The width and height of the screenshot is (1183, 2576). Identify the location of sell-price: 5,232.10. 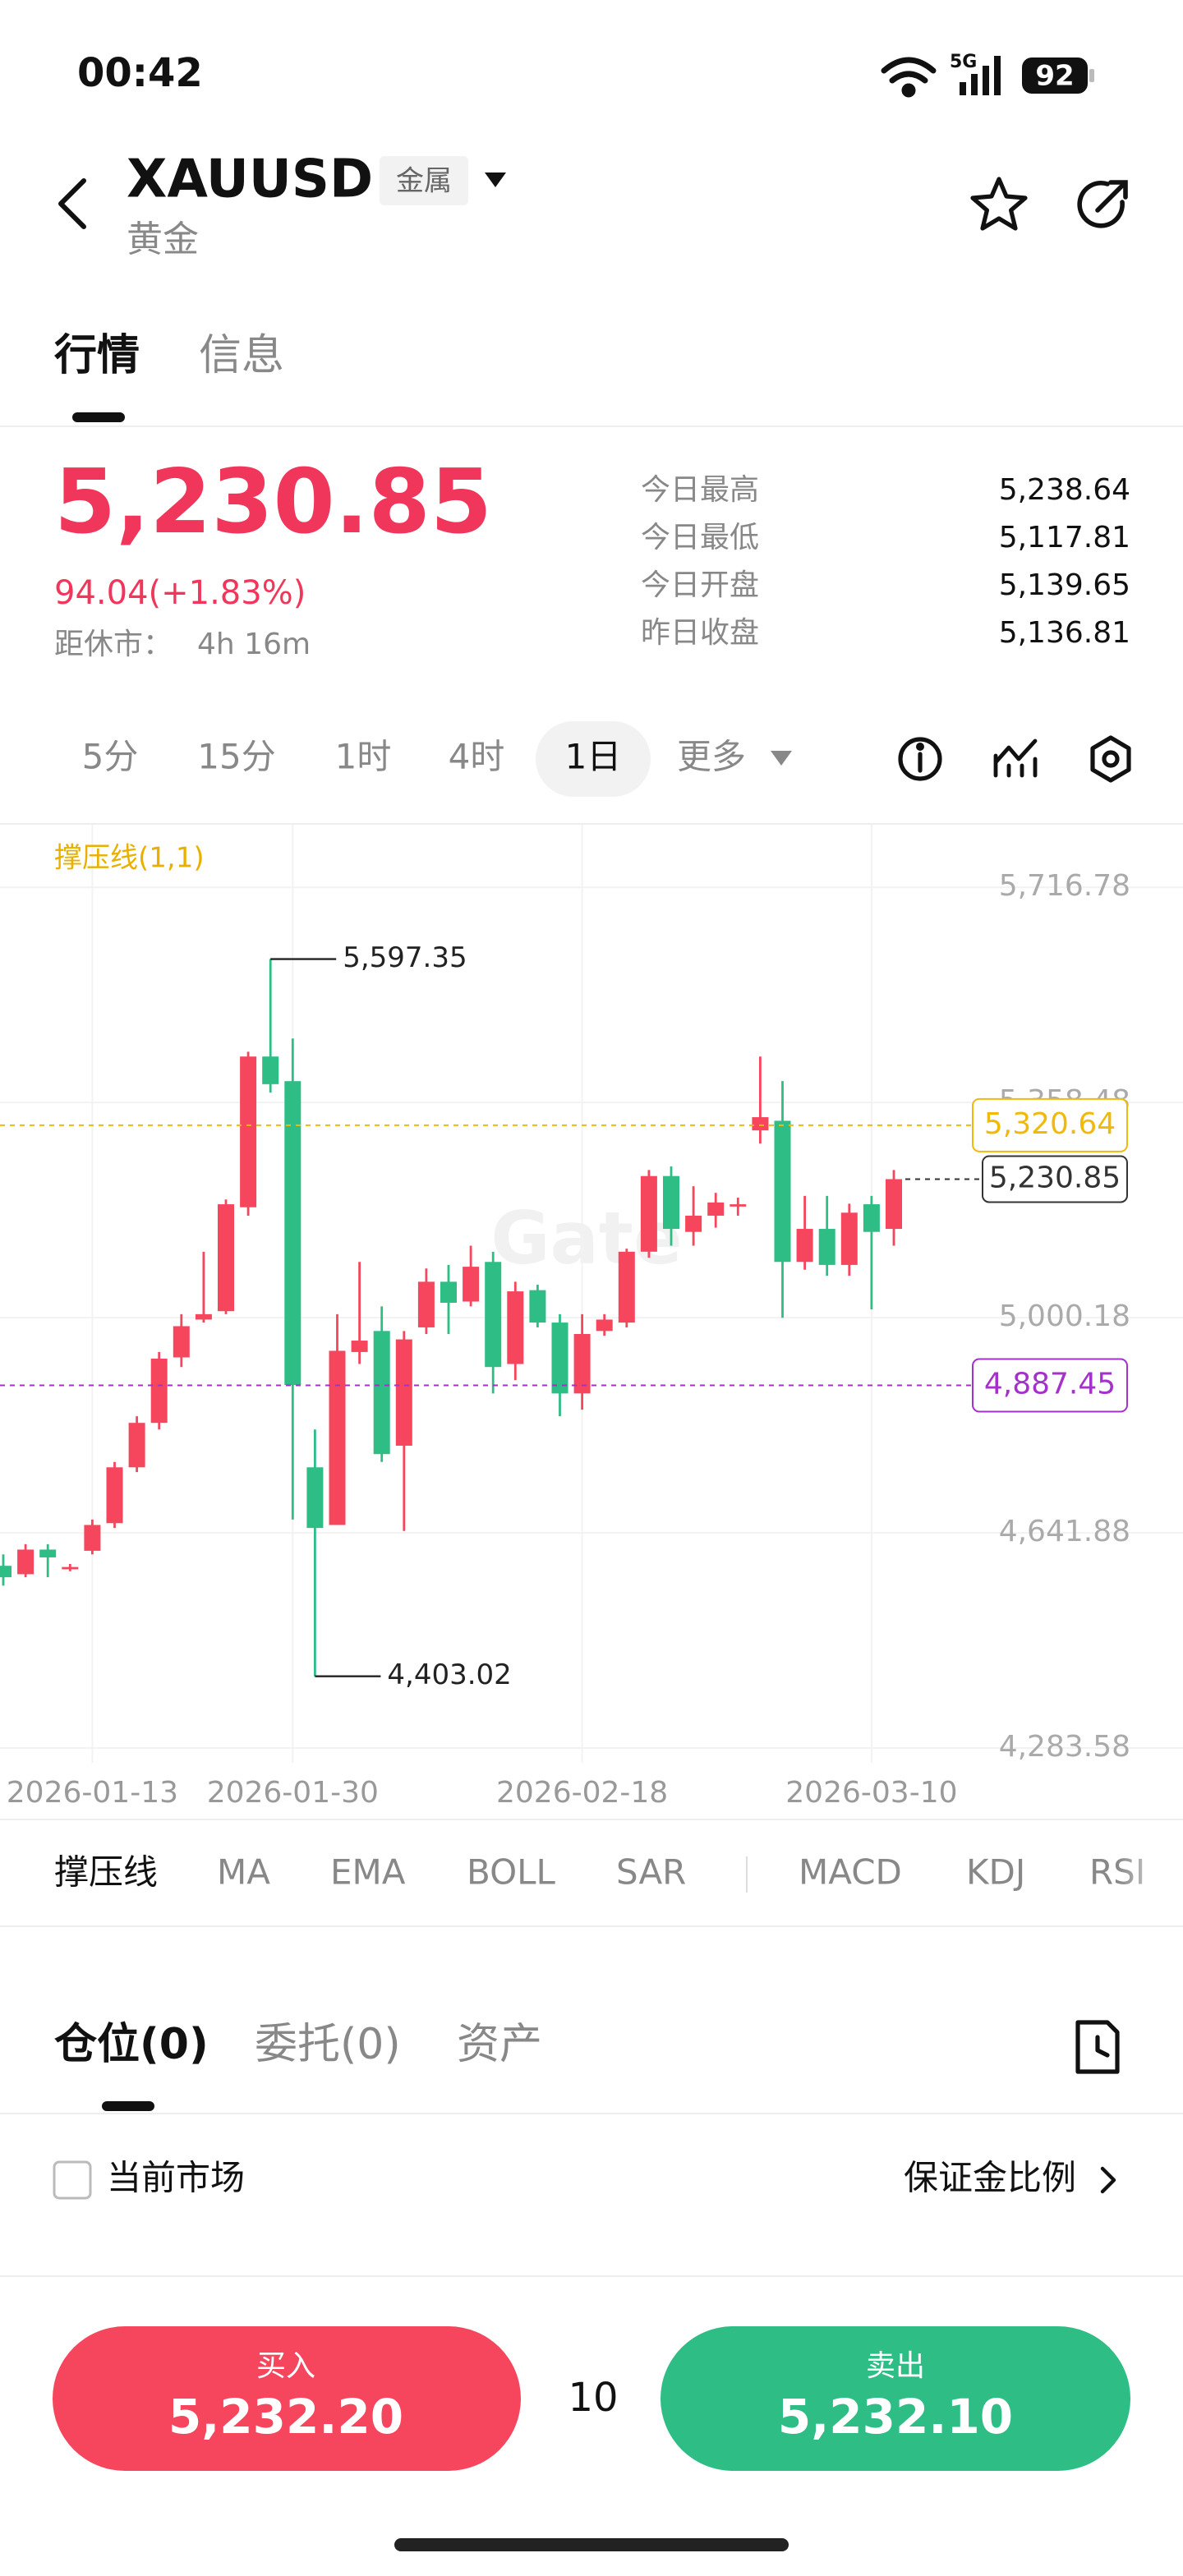
(896, 2417).